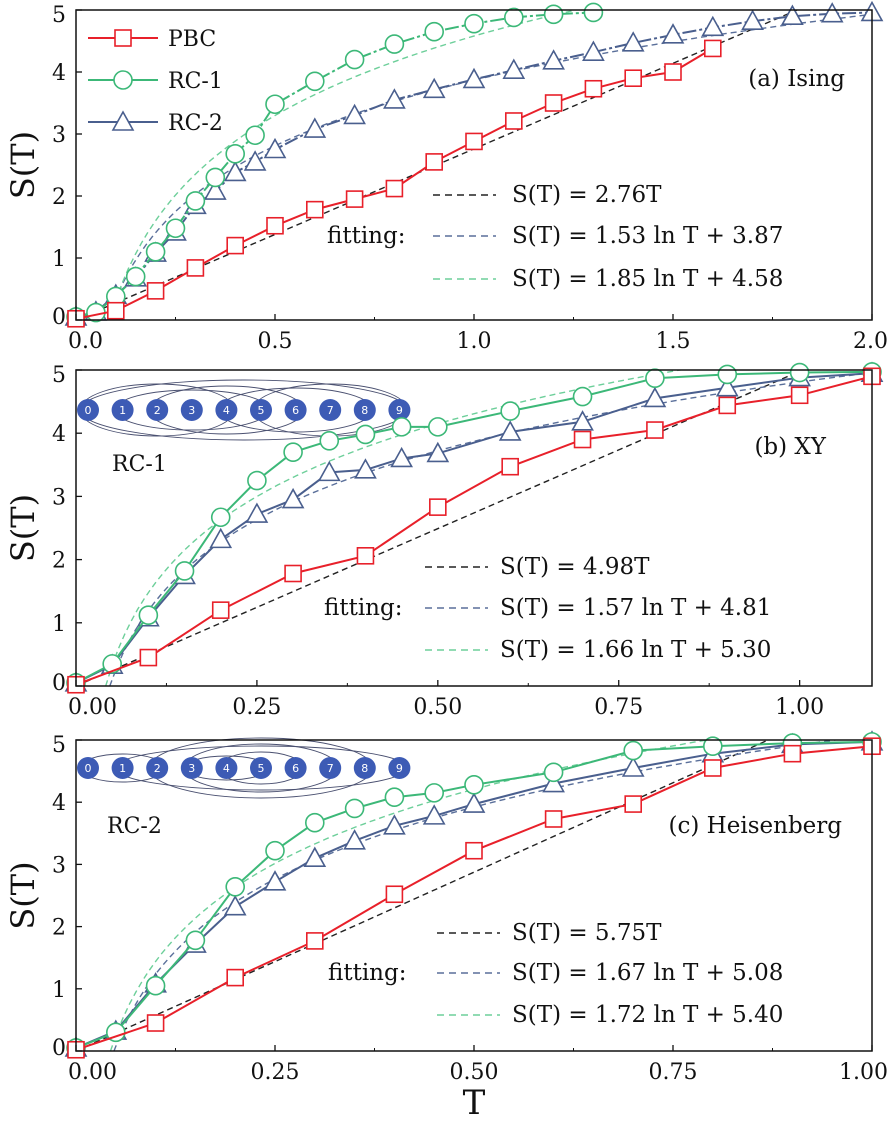 This screenshot has height=1127, width=895. What do you see at coordinates (134, 826) in the screenshot?
I see `chain-label: RC-2` at bounding box center [134, 826].